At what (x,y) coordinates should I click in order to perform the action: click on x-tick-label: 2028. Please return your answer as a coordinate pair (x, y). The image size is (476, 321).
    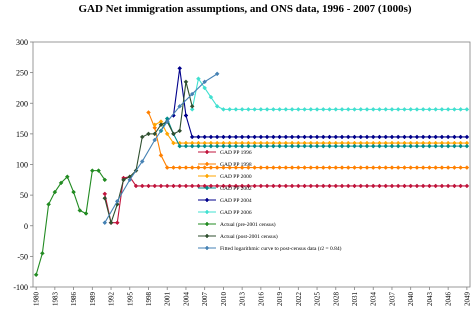
    Looking at the image, I should click on (336, 299).